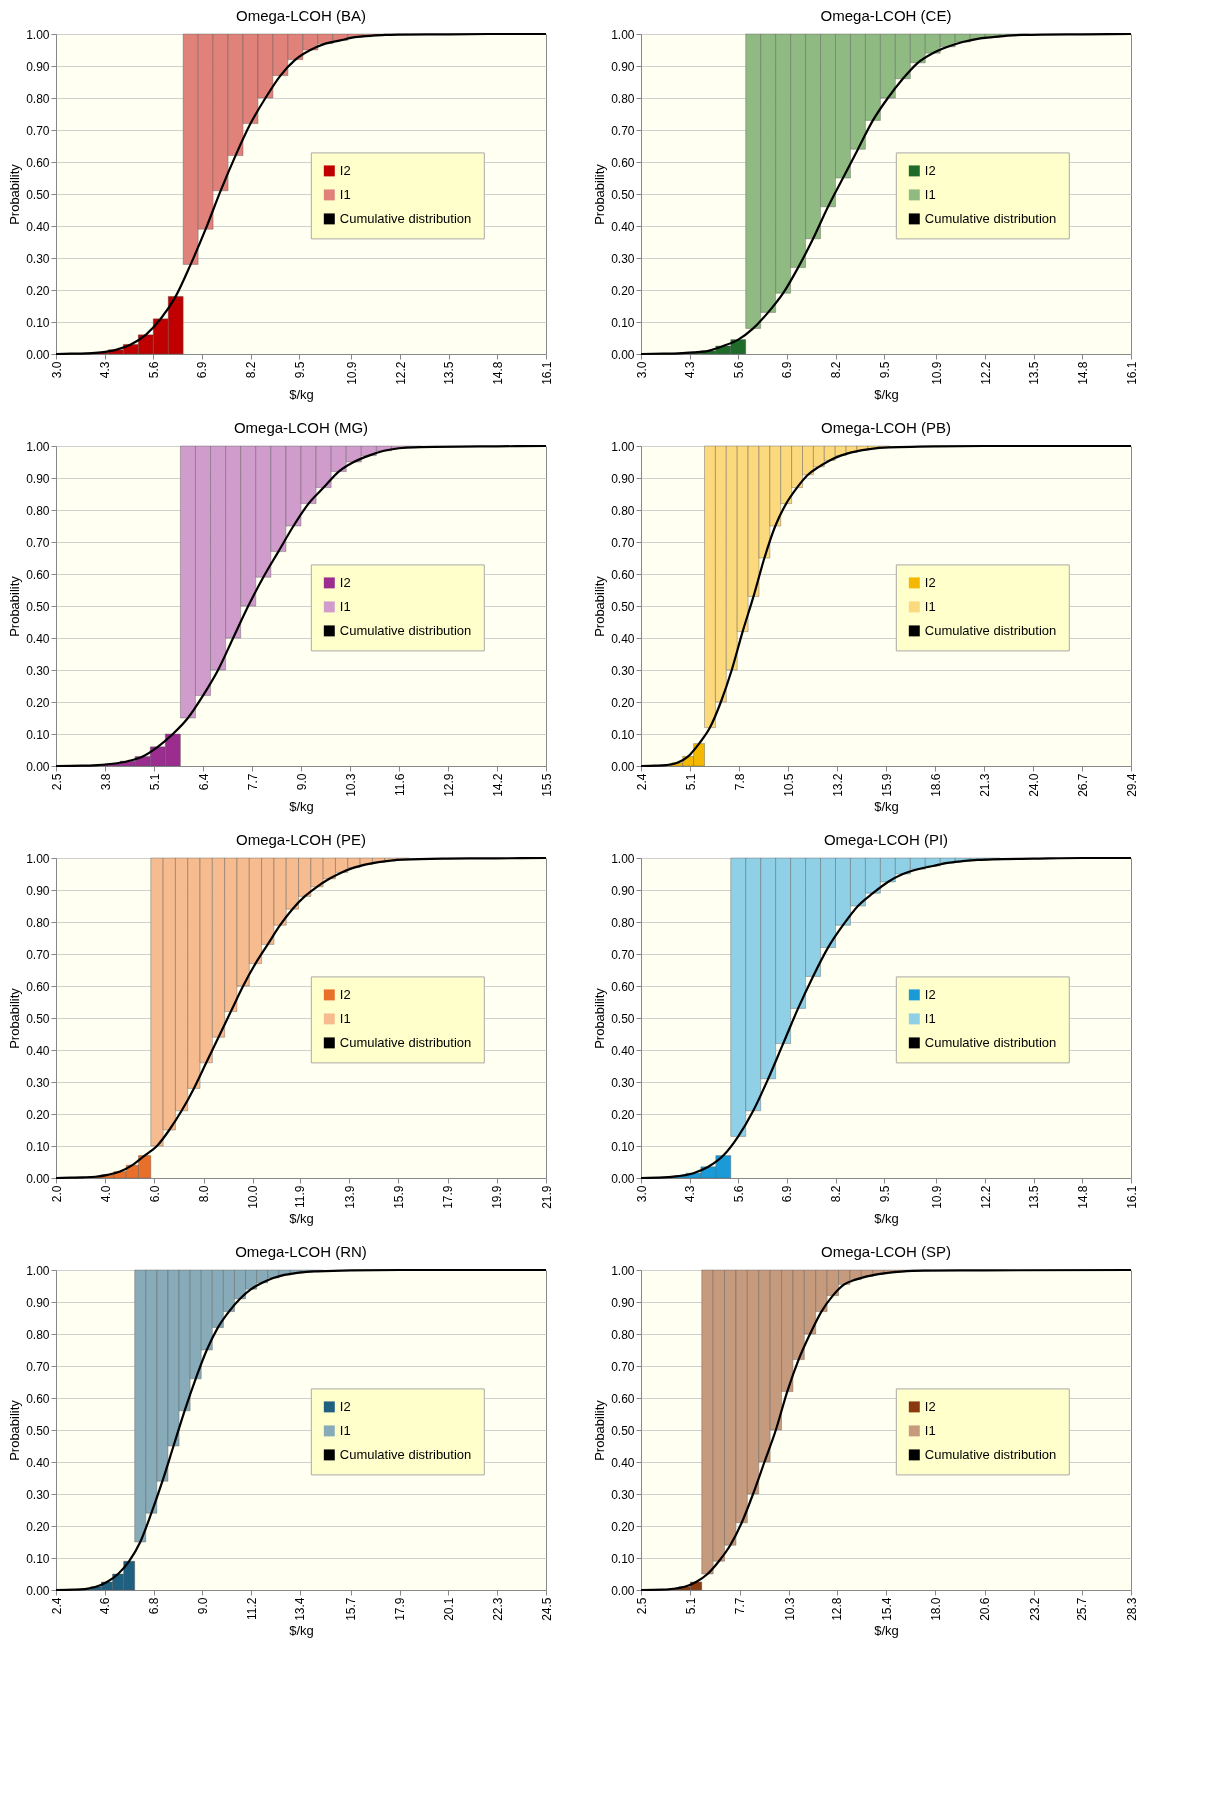 The image size is (1213, 1796). What do you see at coordinates (984, 785) in the screenshot?
I see `x-tick-label: 21.3` at bounding box center [984, 785].